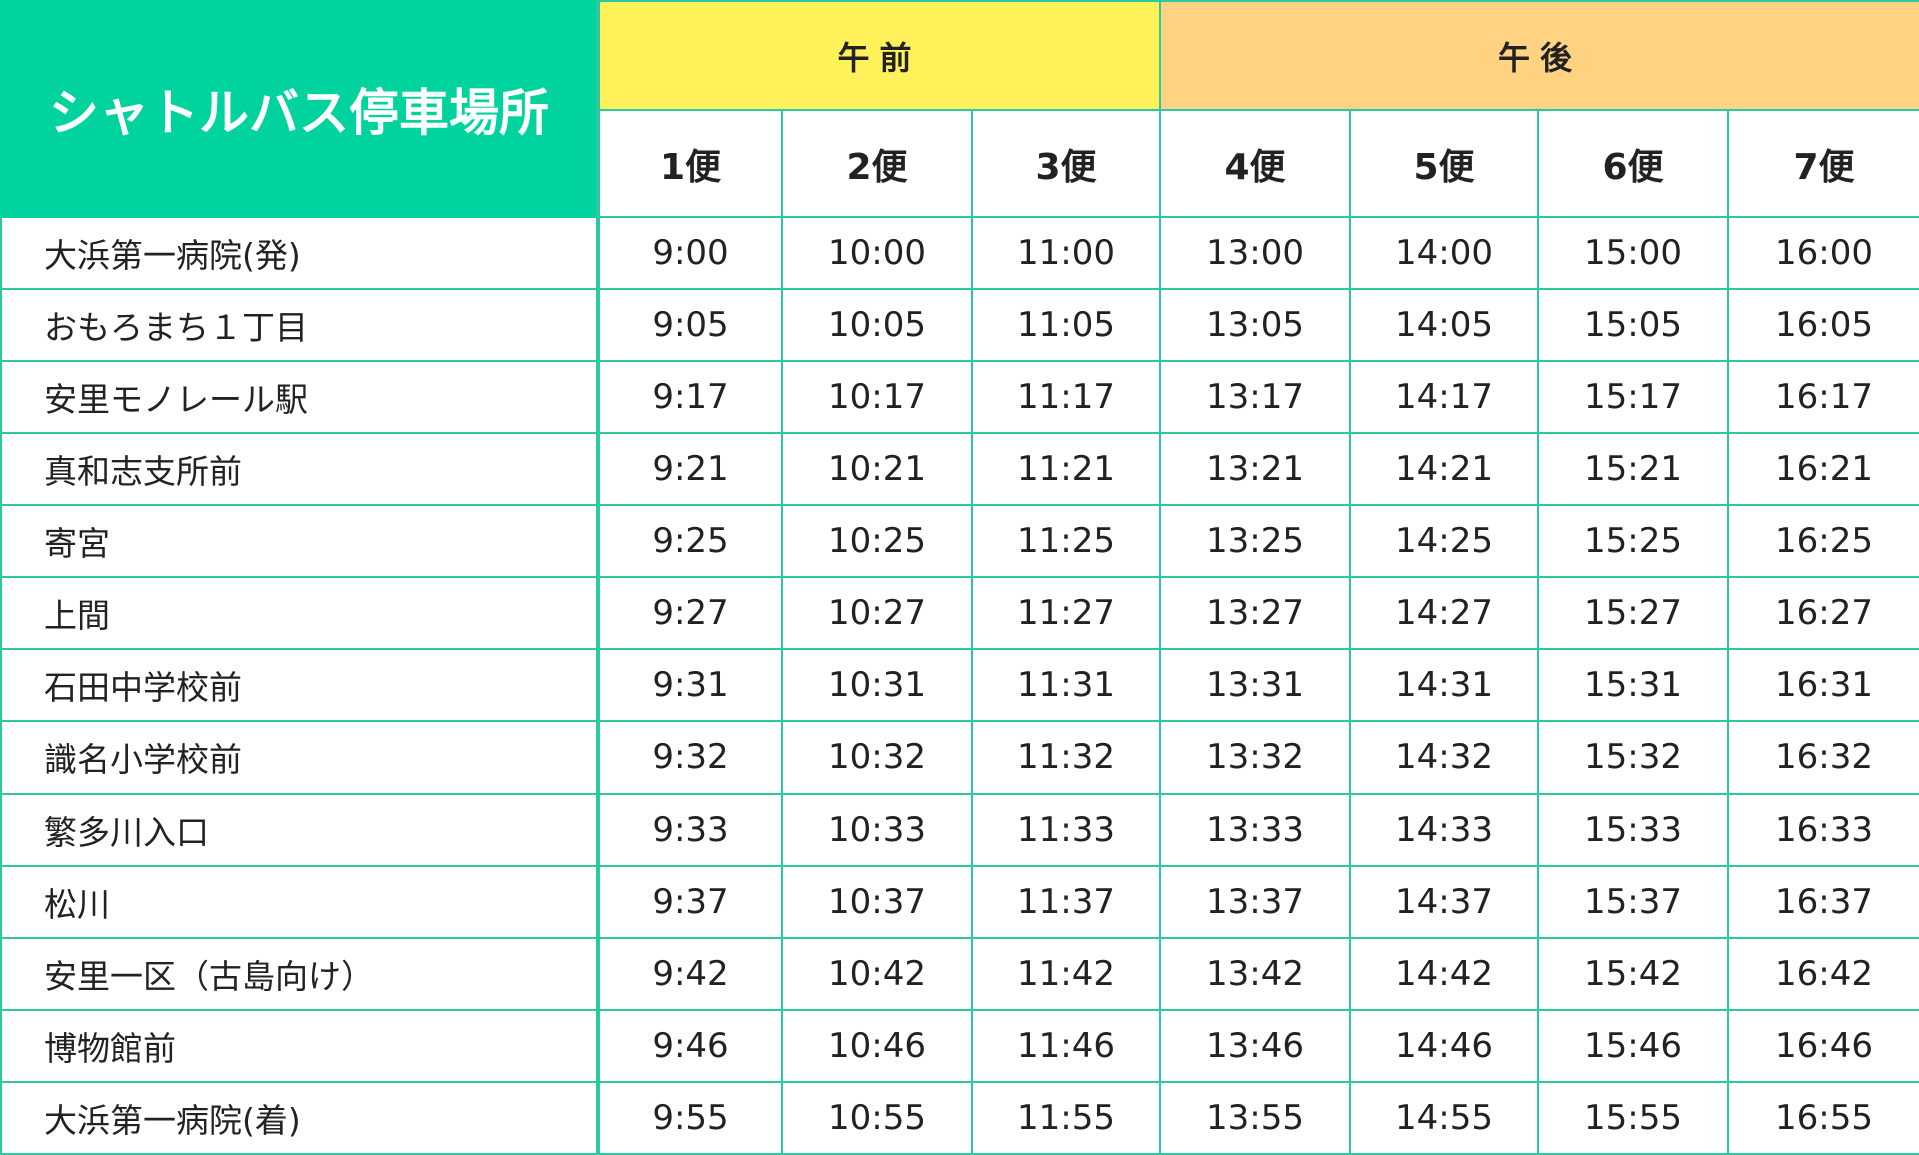 Image resolution: width=1919 pixels, height=1155 pixels. Describe the element at coordinates (1444, 685) in the screenshot. I see `departure-time: 14:31` at that location.